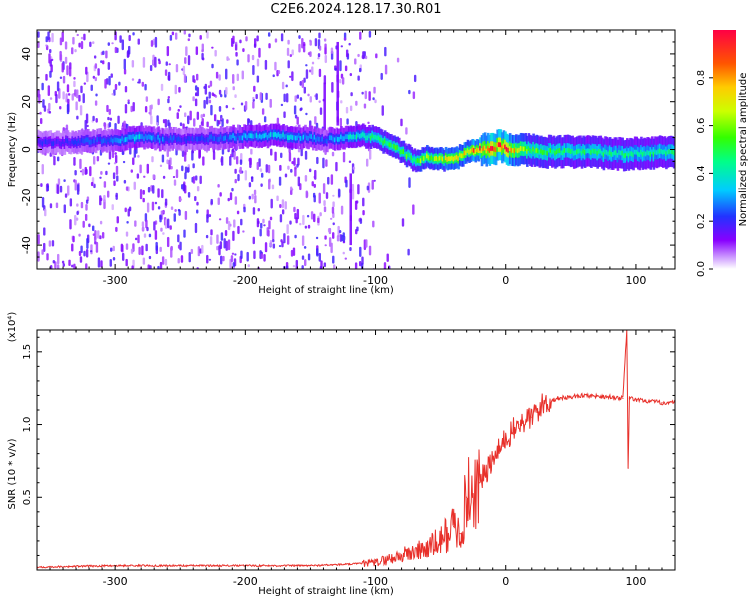 The height and width of the screenshot is (600, 750). What do you see at coordinates (401, 555) in the screenshot?
I see `snr-data-point` at bounding box center [401, 555].